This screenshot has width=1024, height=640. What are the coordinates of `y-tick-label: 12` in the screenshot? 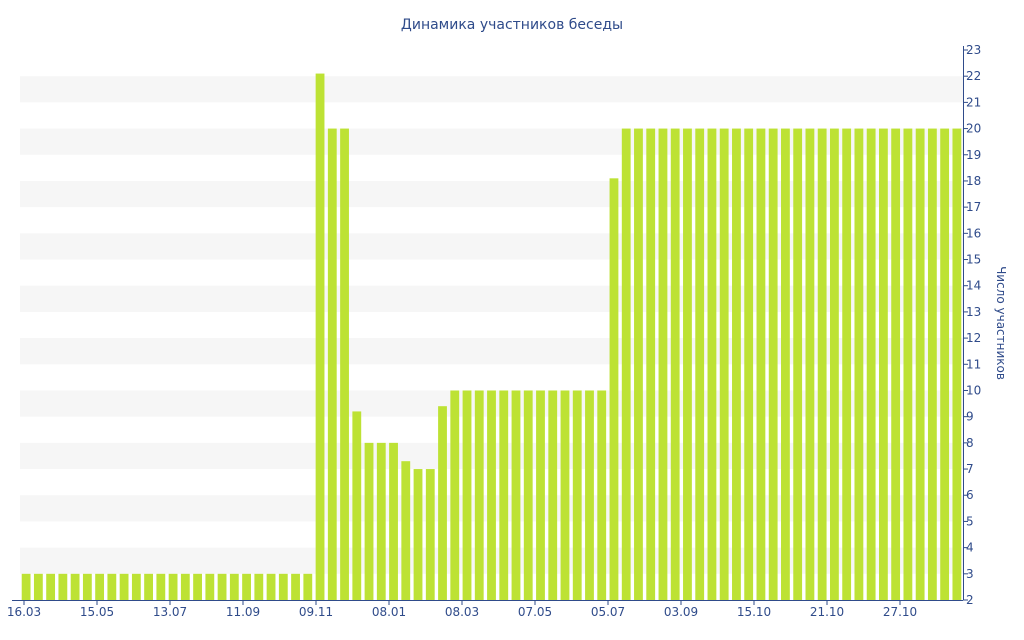 It's located at (973, 338).